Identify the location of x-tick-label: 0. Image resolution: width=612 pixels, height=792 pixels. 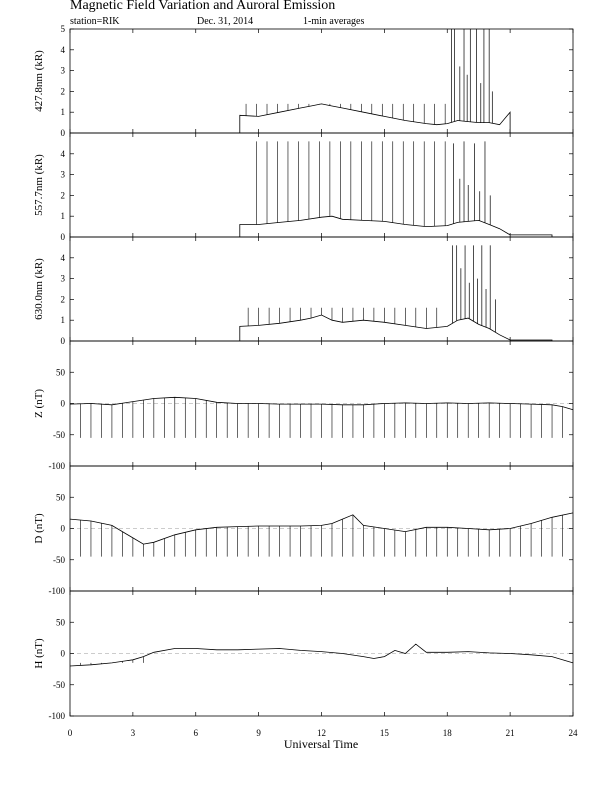
(70, 733).